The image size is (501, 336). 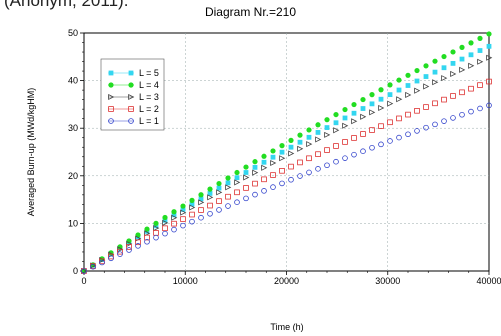 I want to click on legend-label: L = 2, so click(x=149, y=109).